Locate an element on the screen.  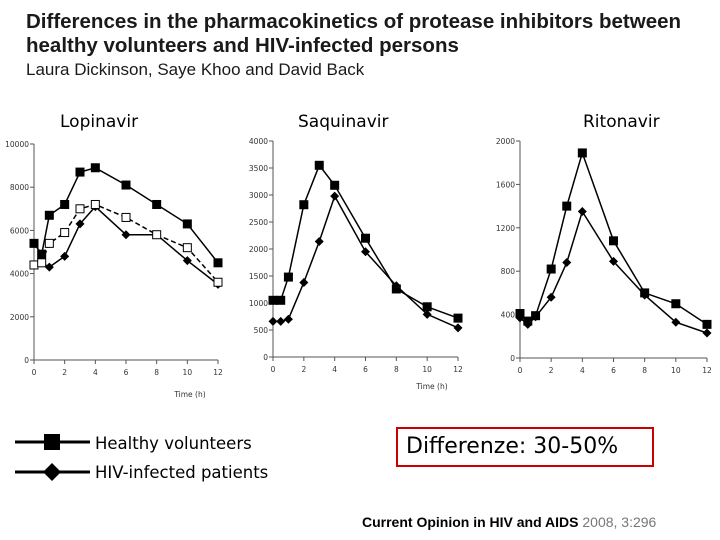
lopinavir-y-tick-label: 2000 is located at coordinates (19, 317).